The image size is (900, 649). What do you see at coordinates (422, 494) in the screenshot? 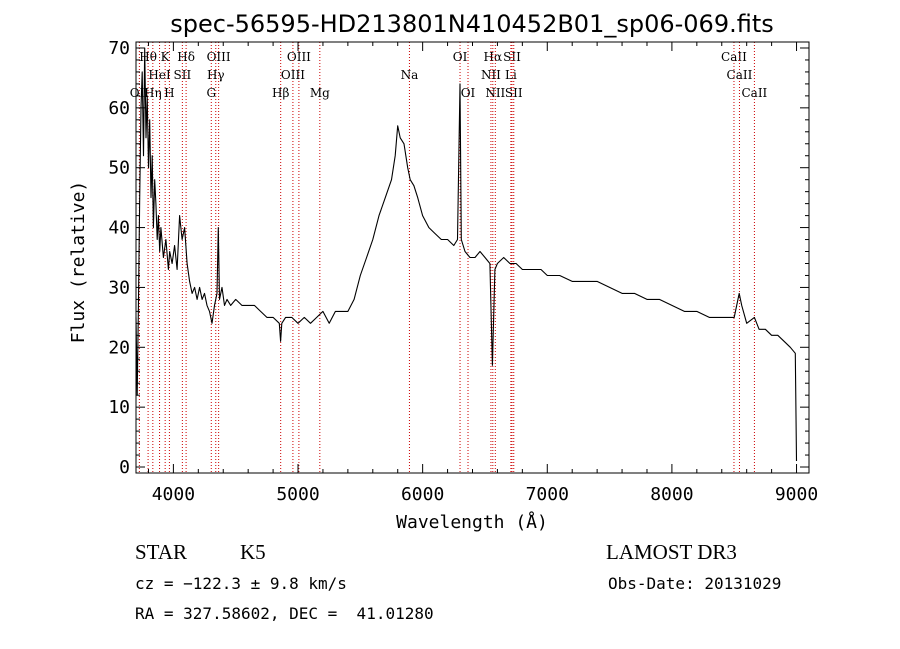
I see `x-tick-label: 6000` at bounding box center [422, 494].